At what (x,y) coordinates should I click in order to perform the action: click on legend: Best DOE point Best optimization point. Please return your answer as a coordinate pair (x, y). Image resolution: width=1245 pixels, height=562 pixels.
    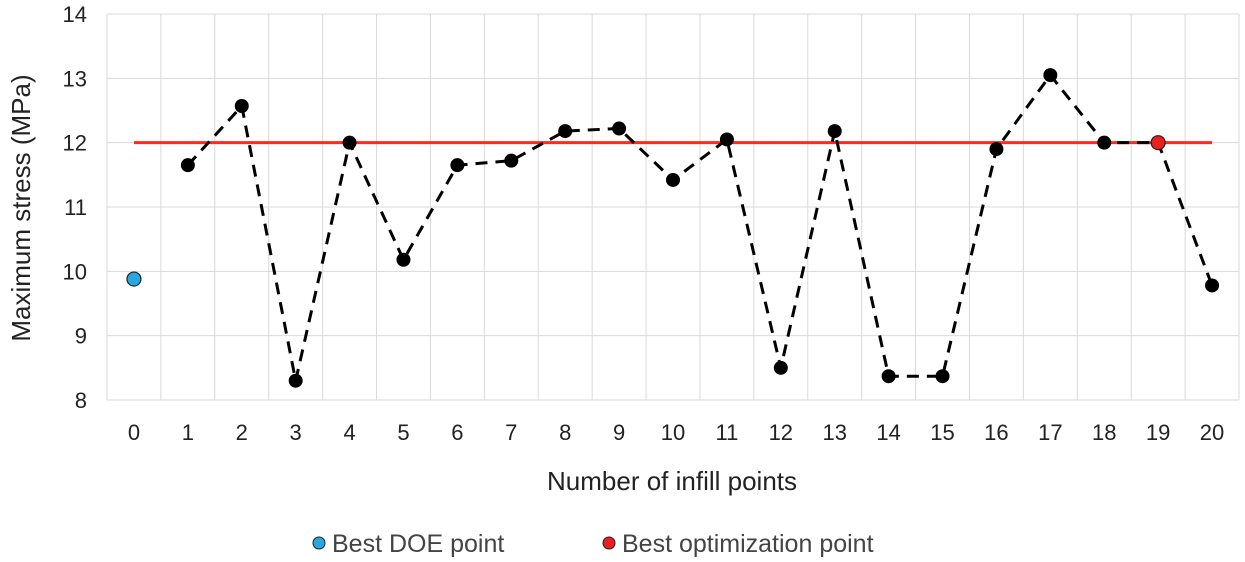
    Looking at the image, I should click on (593, 544).